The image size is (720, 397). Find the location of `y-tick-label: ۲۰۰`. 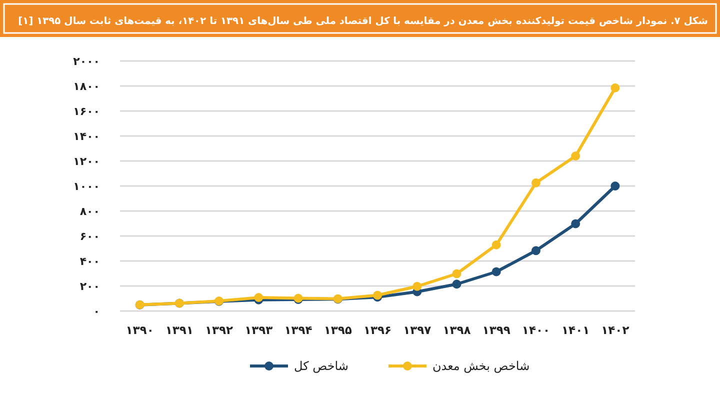

y-tick-label: ۲۰۰ is located at coordinates (90, 286).